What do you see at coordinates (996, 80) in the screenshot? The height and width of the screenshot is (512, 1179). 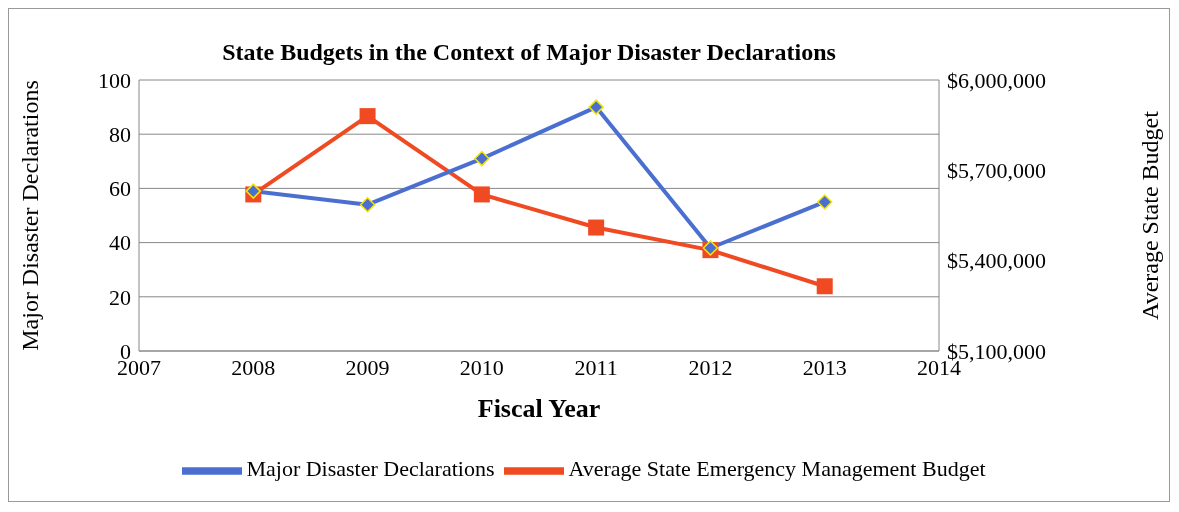 I see `y2-tick-label: $6,000,000` at bounding box center [996, 80].